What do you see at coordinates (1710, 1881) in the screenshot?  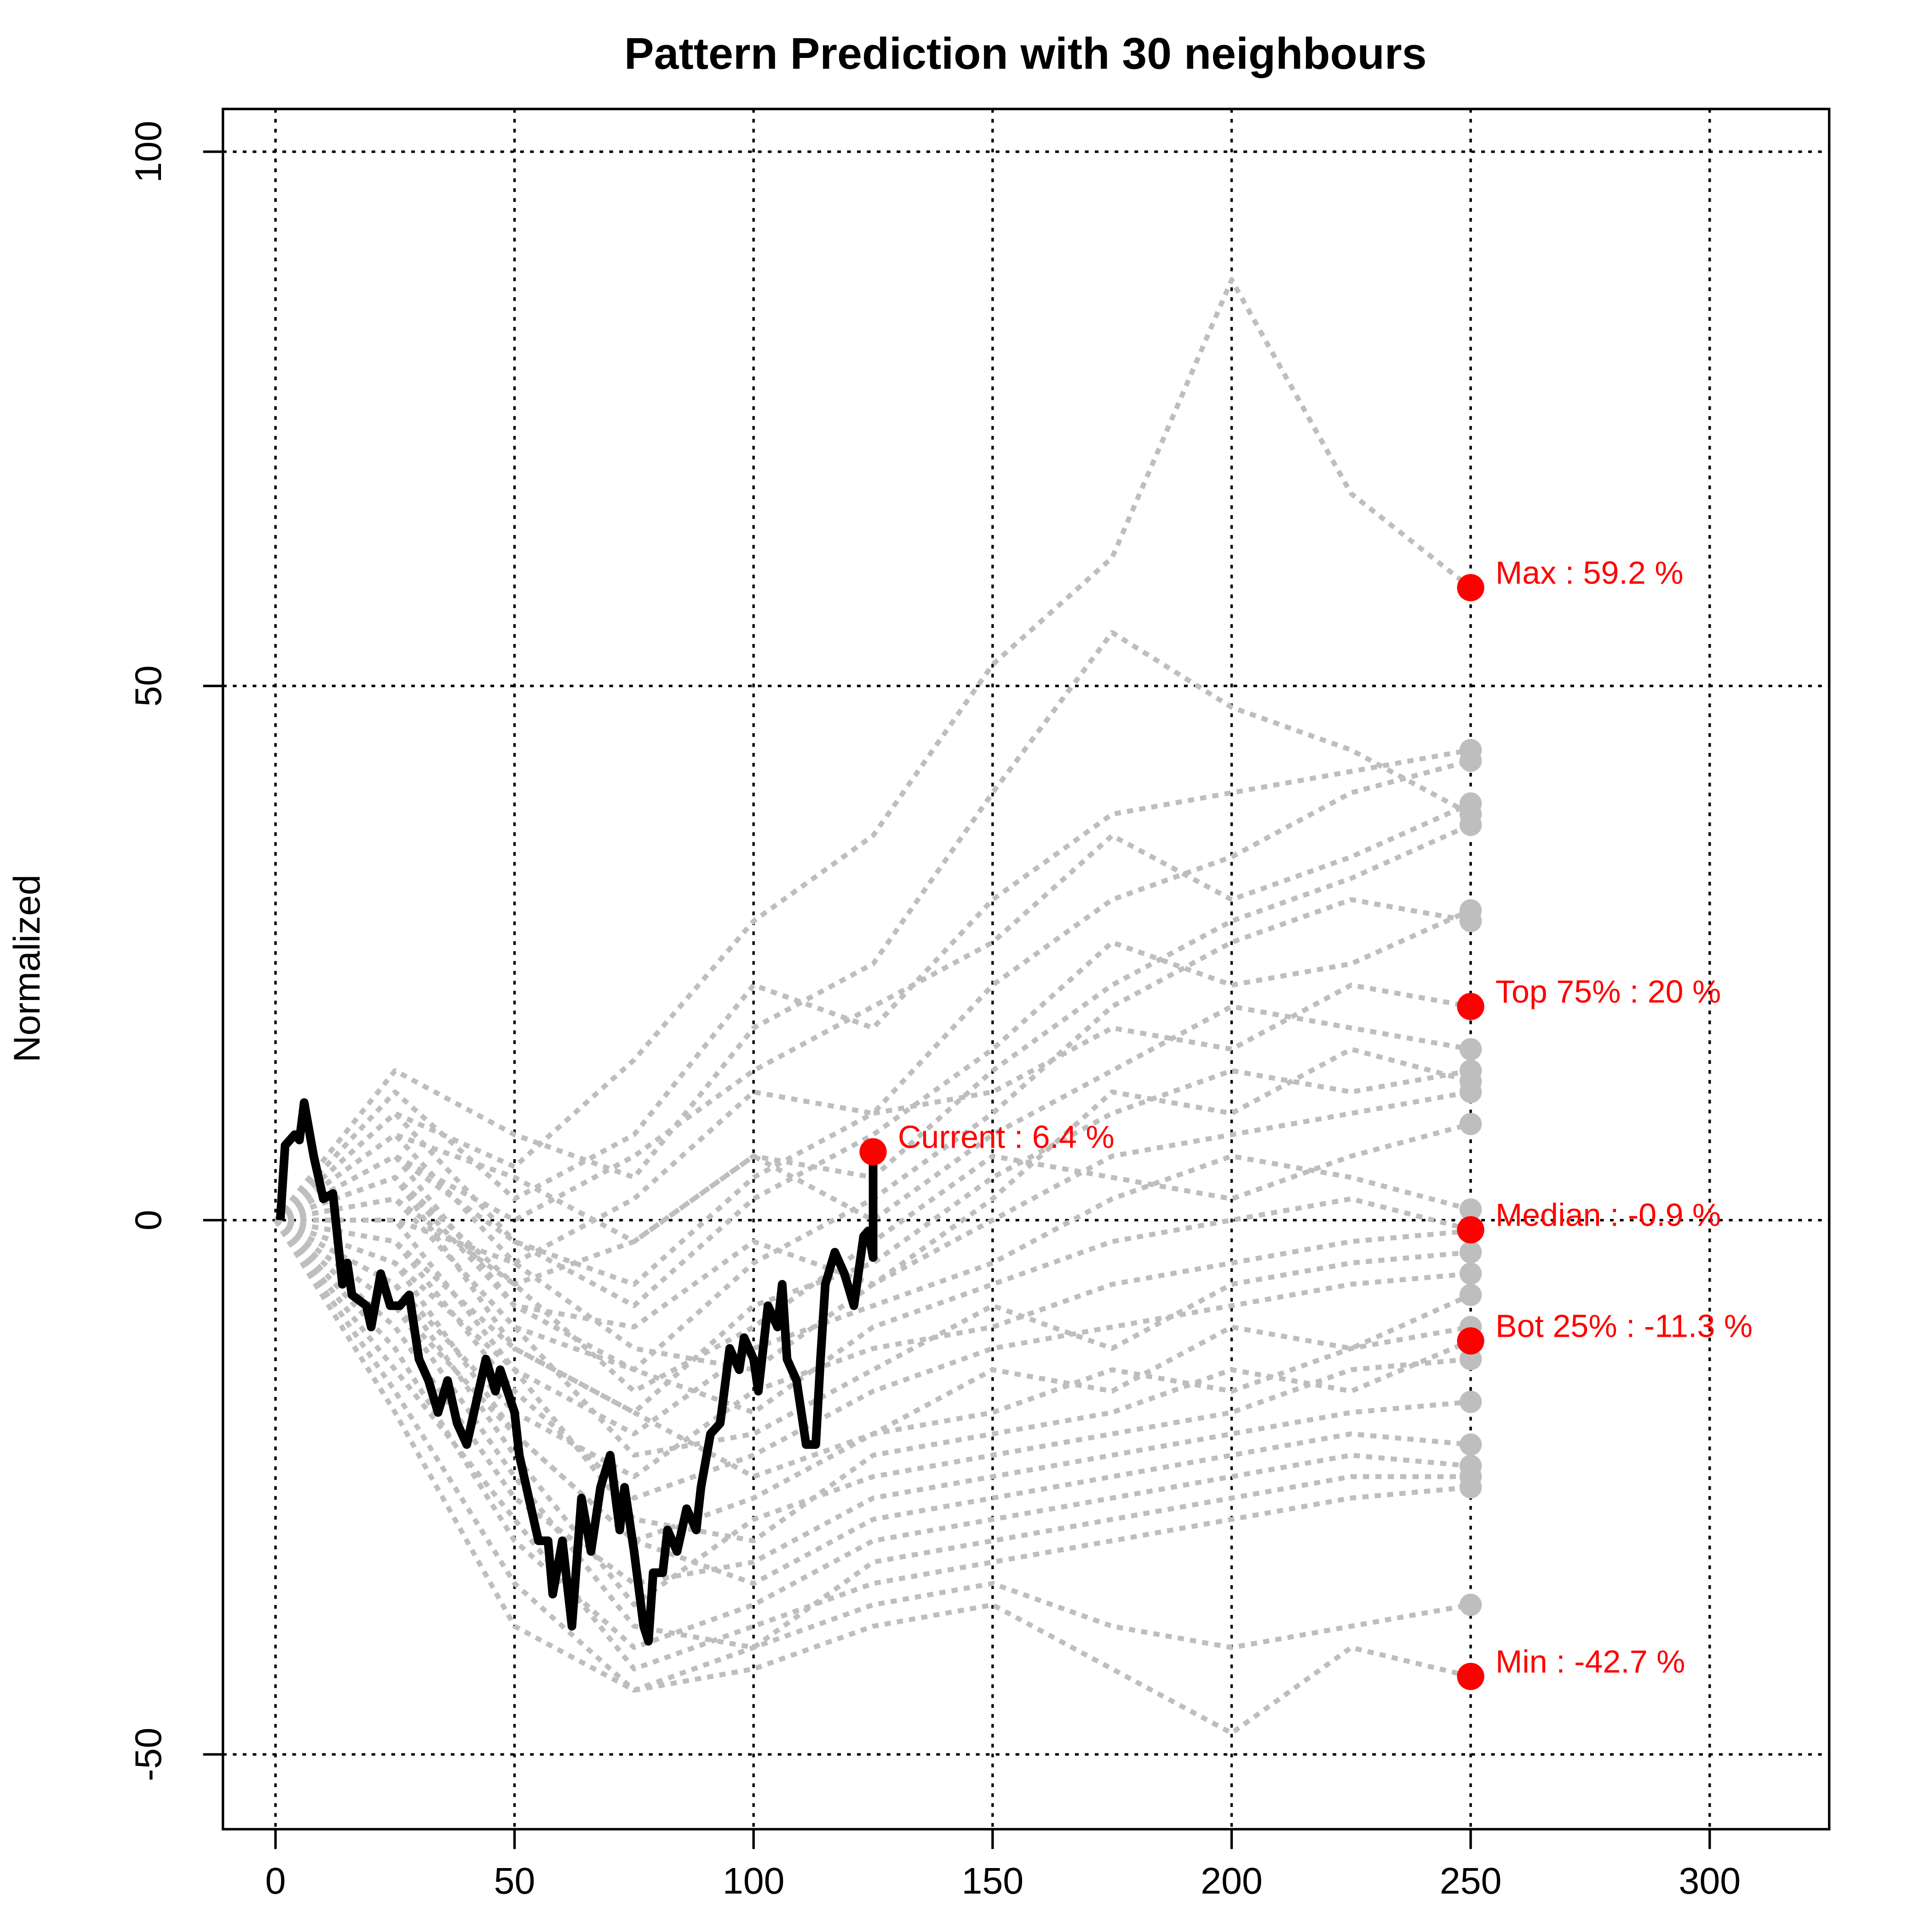 I see `x-tick-label: 300` at bounding box center [1710, 1881].